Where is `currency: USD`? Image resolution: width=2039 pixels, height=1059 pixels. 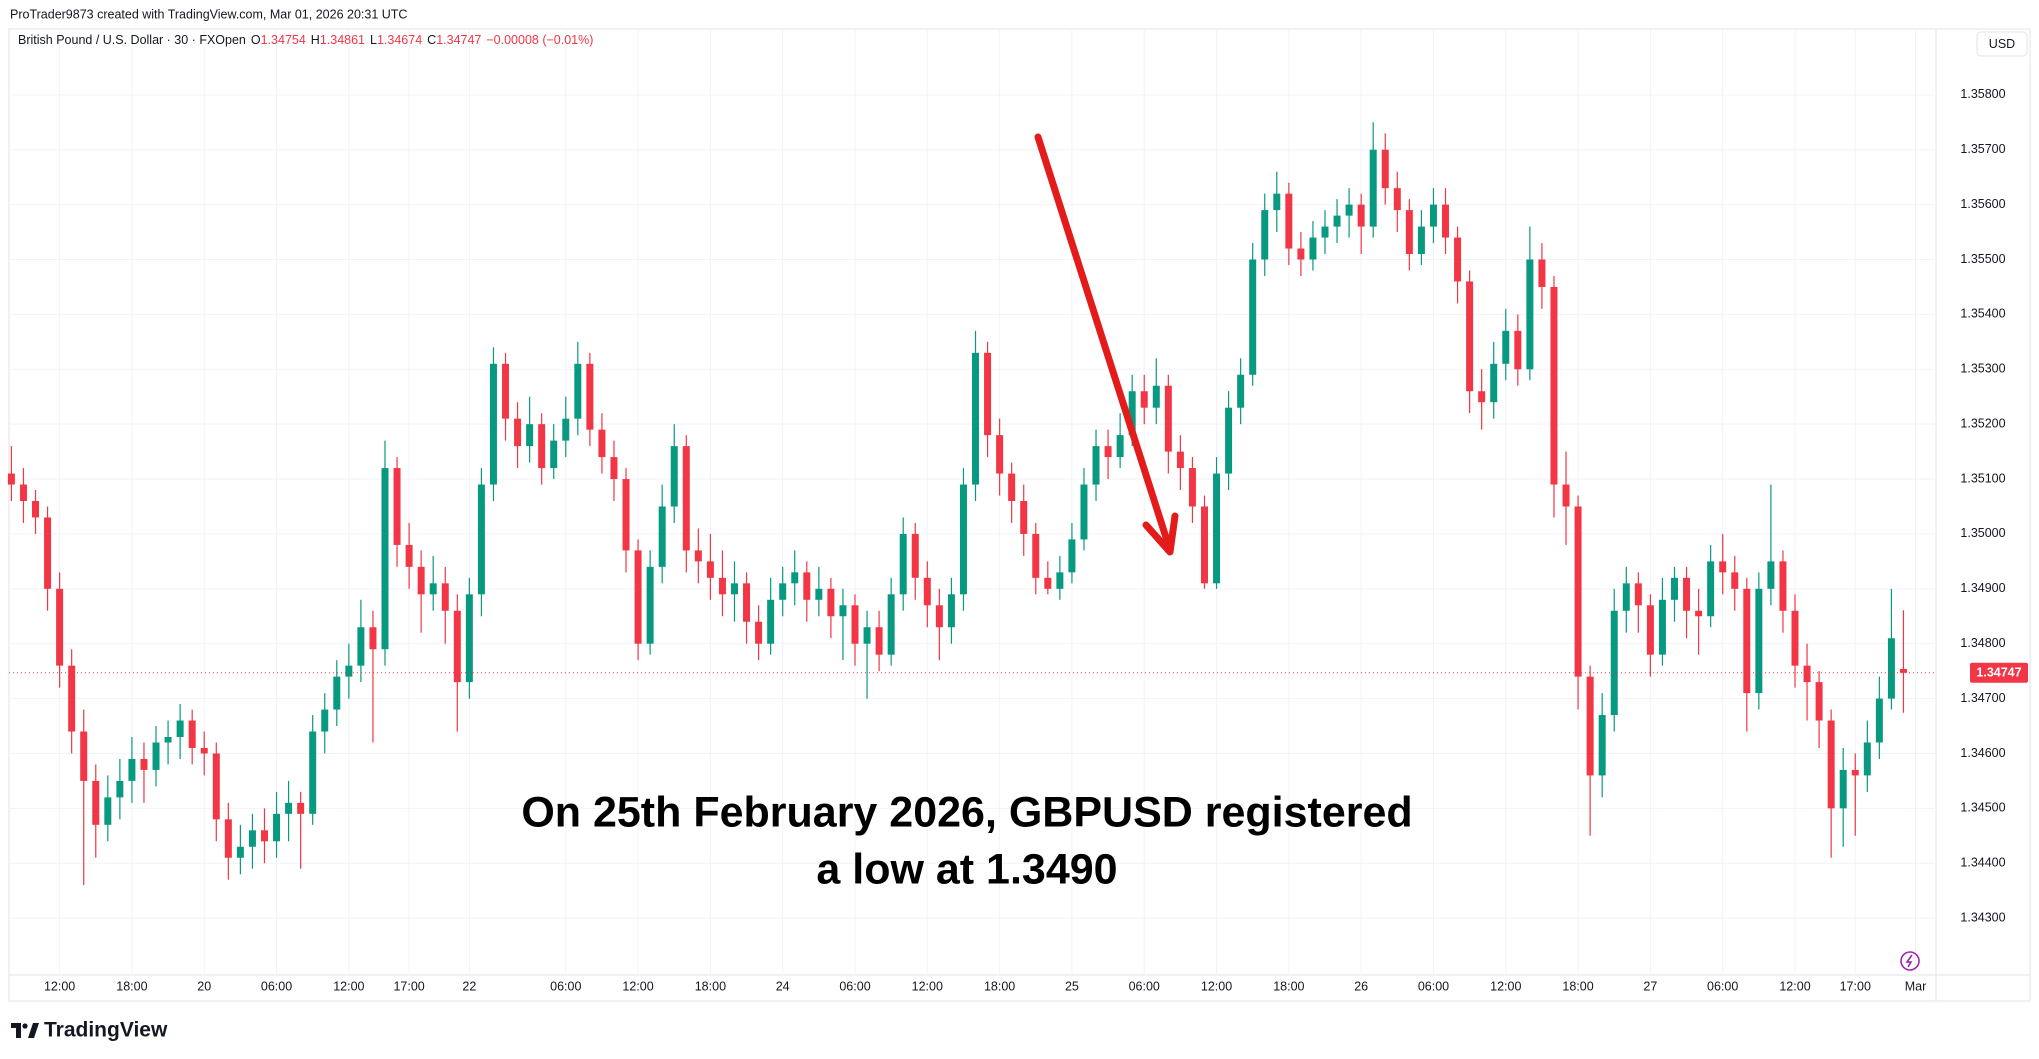 currency: USD is located at coordinates (2002, 44).